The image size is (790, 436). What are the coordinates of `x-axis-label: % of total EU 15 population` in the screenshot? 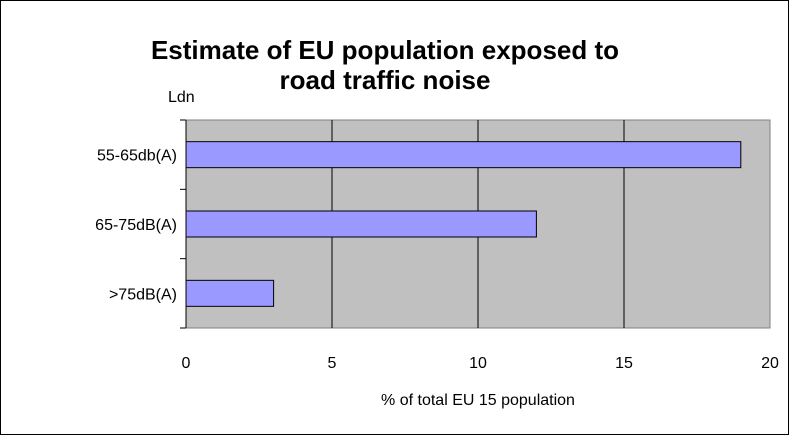 It's located at (478, 400).